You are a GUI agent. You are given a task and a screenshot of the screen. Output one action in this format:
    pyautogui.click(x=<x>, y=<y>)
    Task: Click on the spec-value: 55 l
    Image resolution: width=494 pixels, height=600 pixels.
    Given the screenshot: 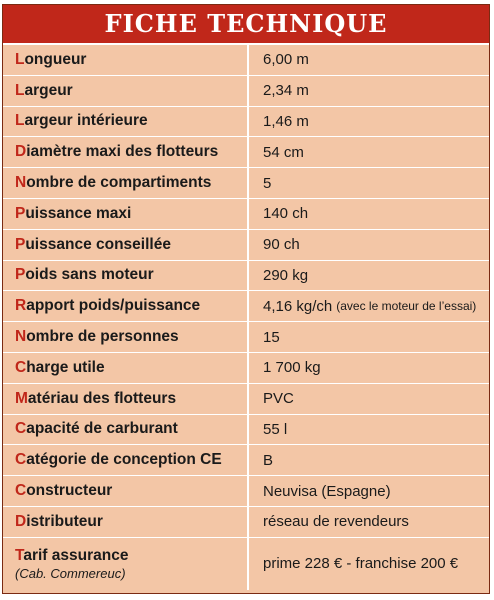 What is the action you would take?
    pyautogui.click(x=369, y=430)
    